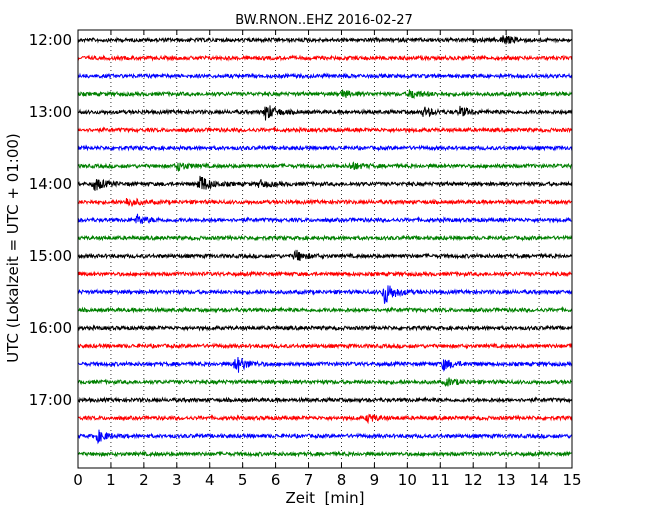  I want to click on y-tick-labels: 12:00 13:00 14:00 15:00 16:00 17:00, so click(50, 220).